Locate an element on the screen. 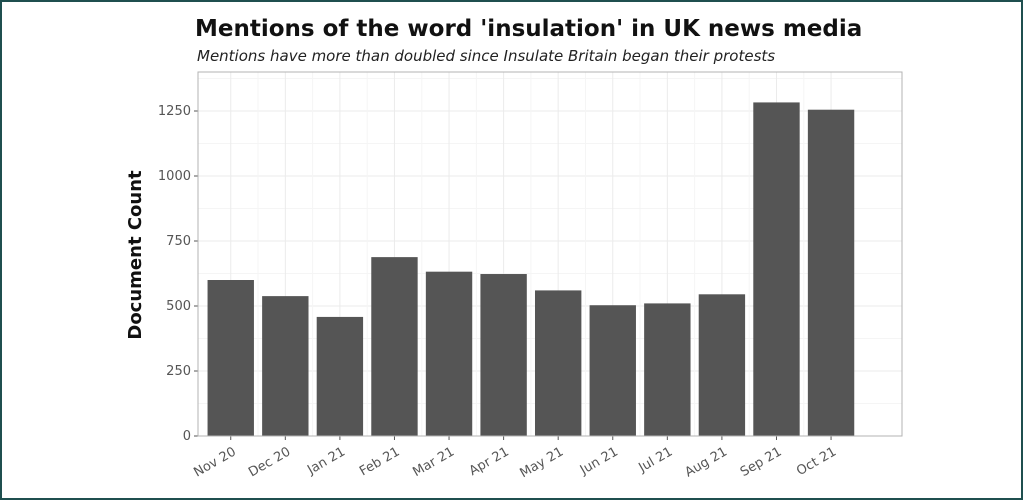  x-tick-label: Nov 20 is located at coordinates (214, 462).